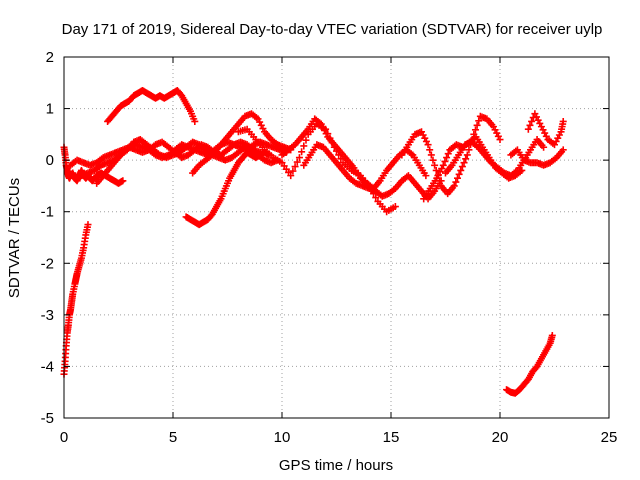  I want to click on series-six-hour-dip, so click(227, 188).